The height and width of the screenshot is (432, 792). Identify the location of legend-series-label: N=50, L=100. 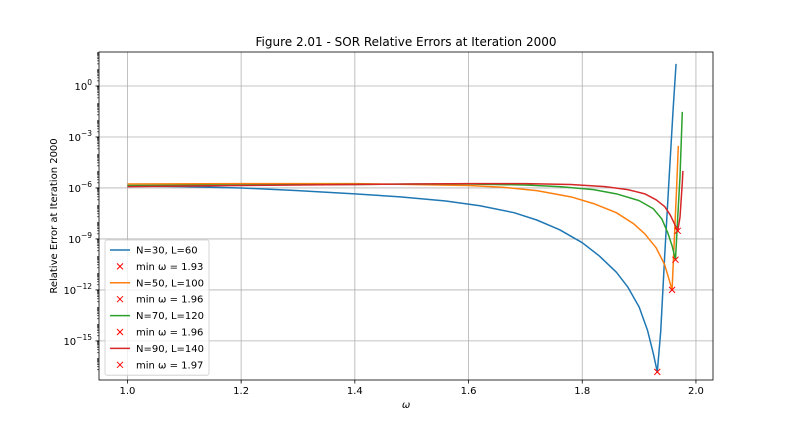
(170, 283).